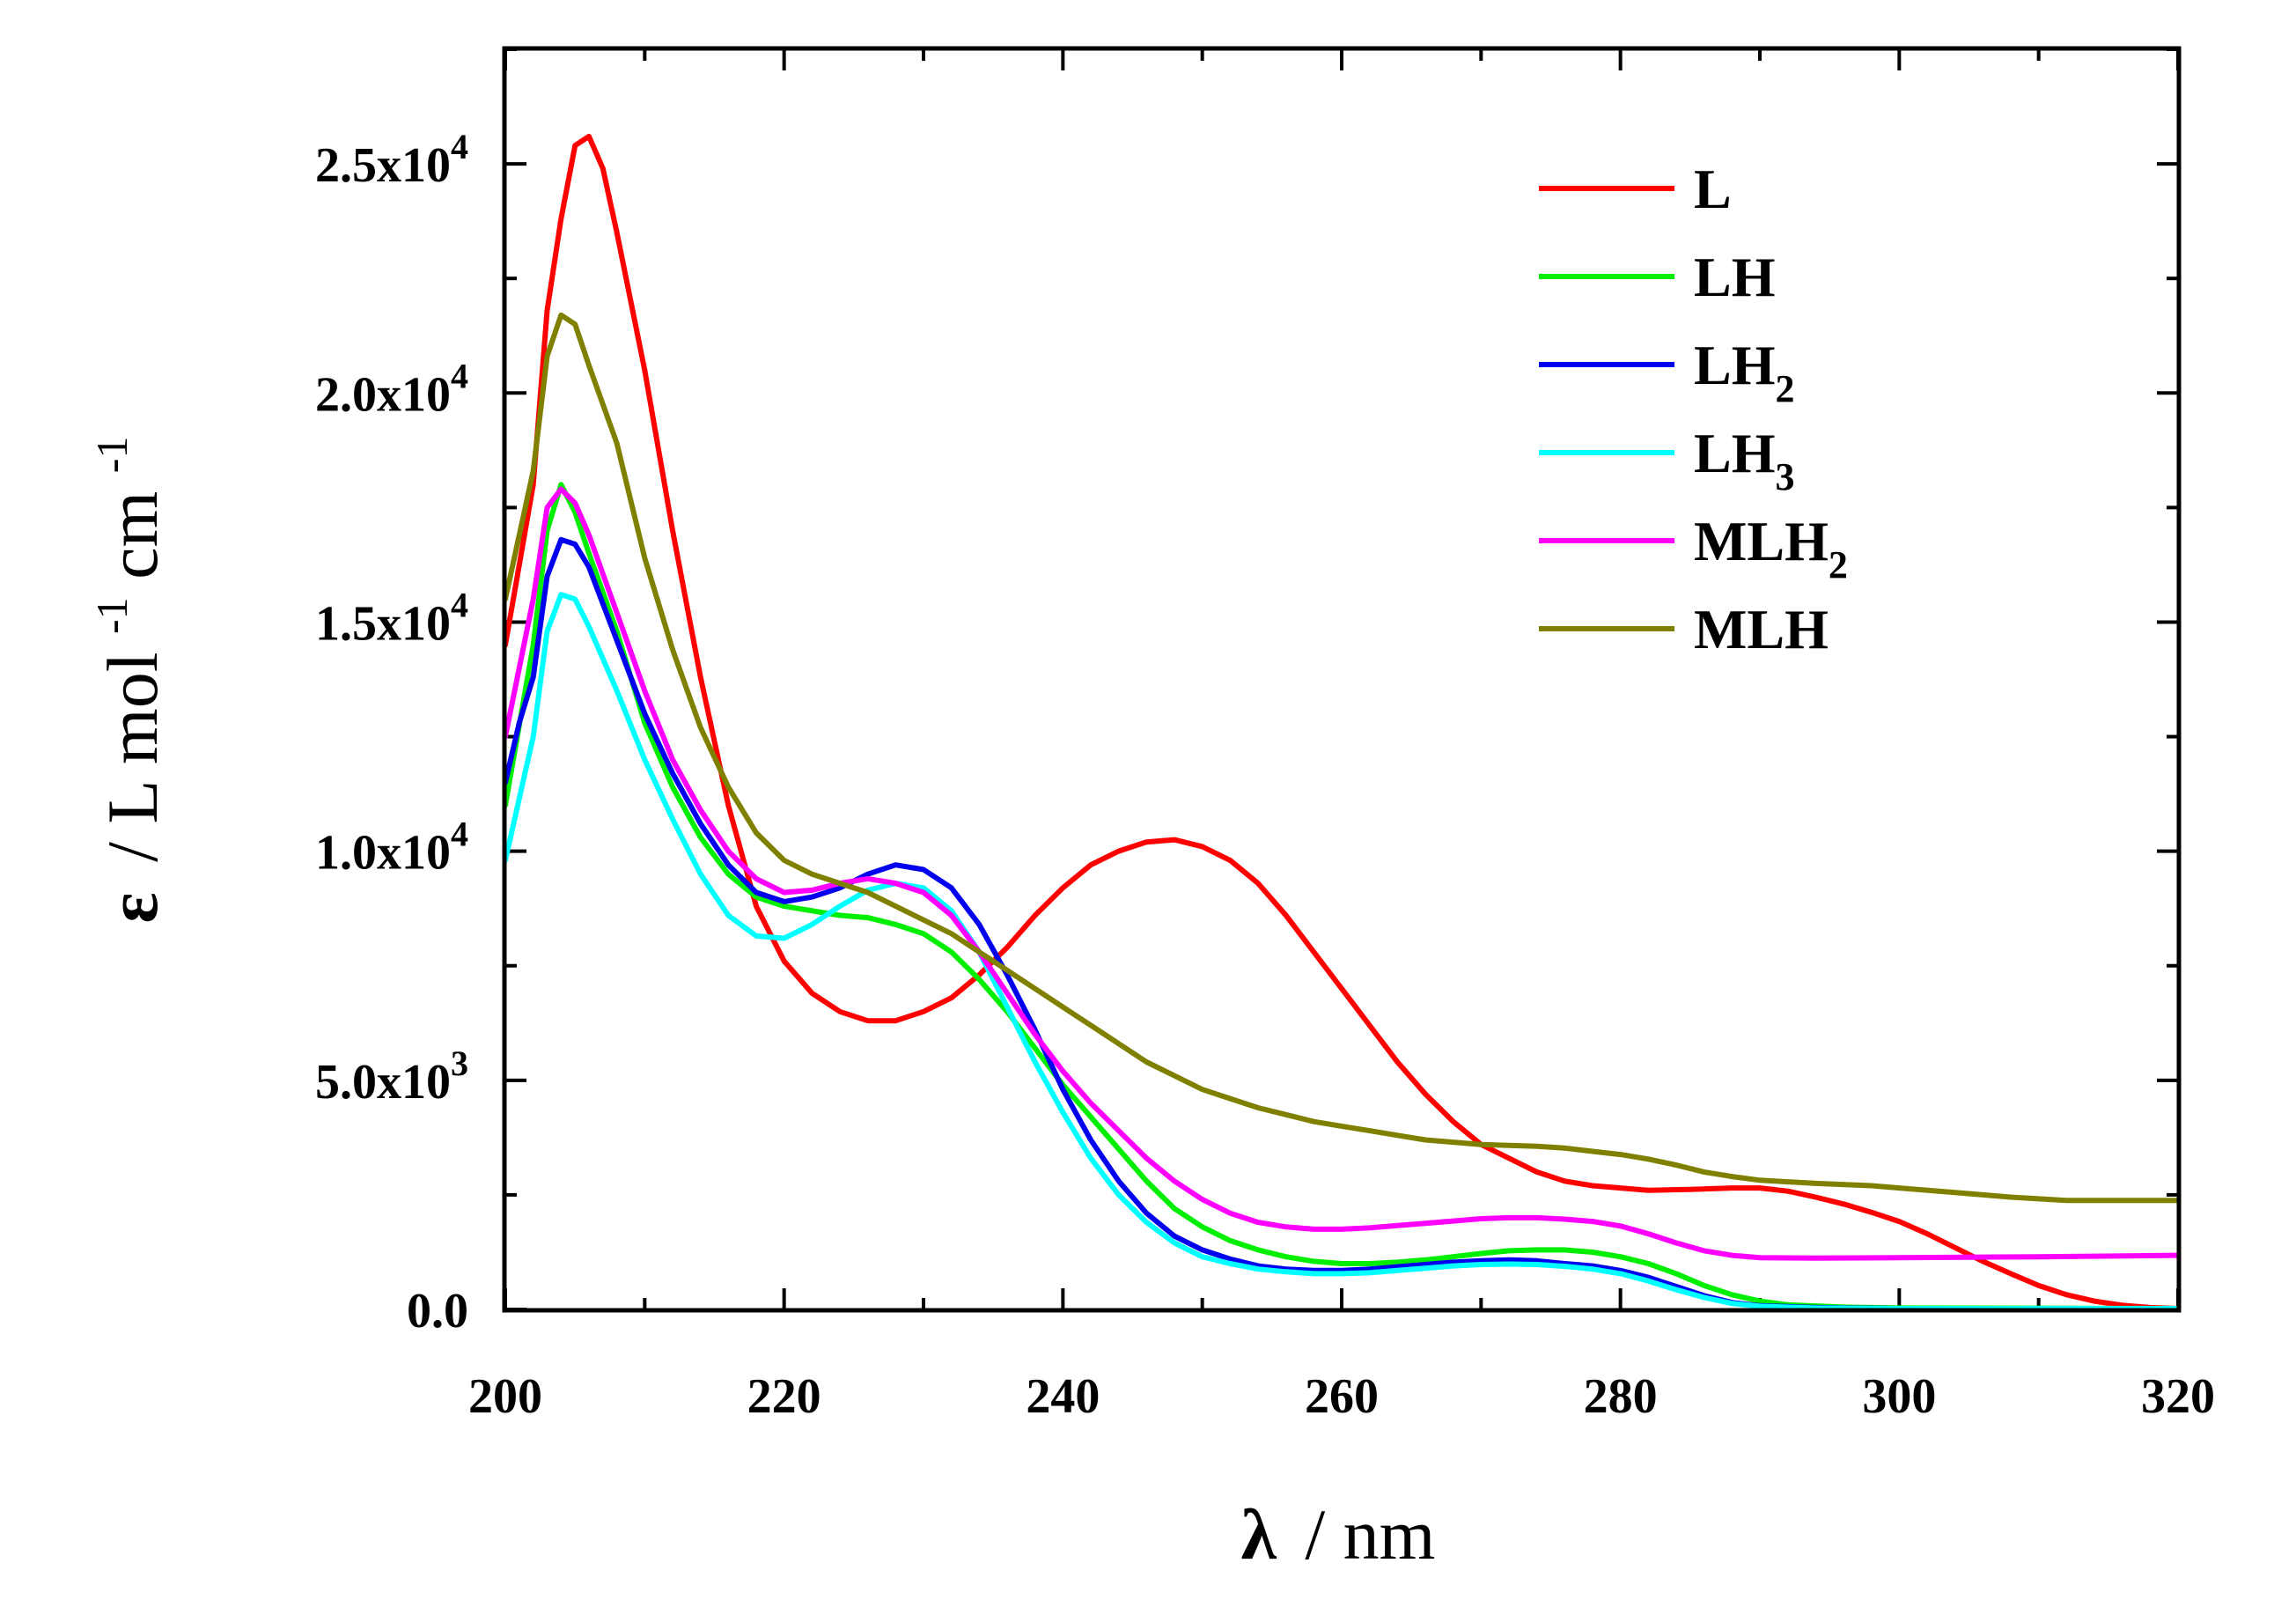  What do you see at coordinates (505, 1396) in the screenshot?
I see `x-tick-label: 200` at bounding box center [505, 1396].